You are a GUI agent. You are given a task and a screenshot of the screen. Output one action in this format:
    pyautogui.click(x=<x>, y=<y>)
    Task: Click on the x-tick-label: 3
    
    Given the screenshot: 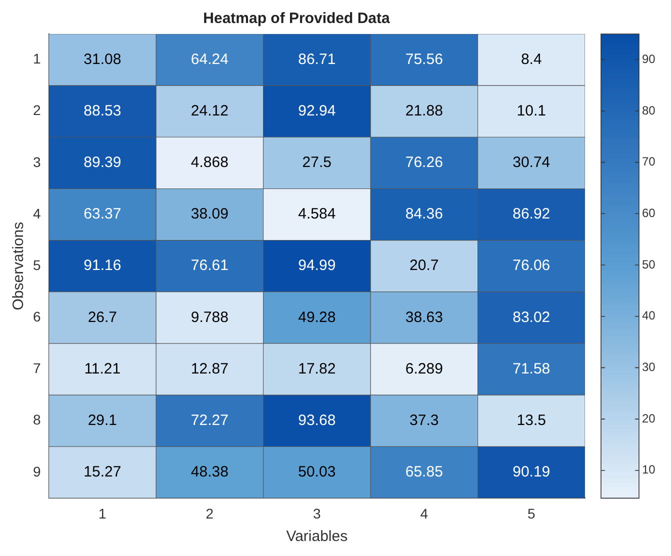 What is the action you would take?
    pyautogui.click(x=316, y=513)
    